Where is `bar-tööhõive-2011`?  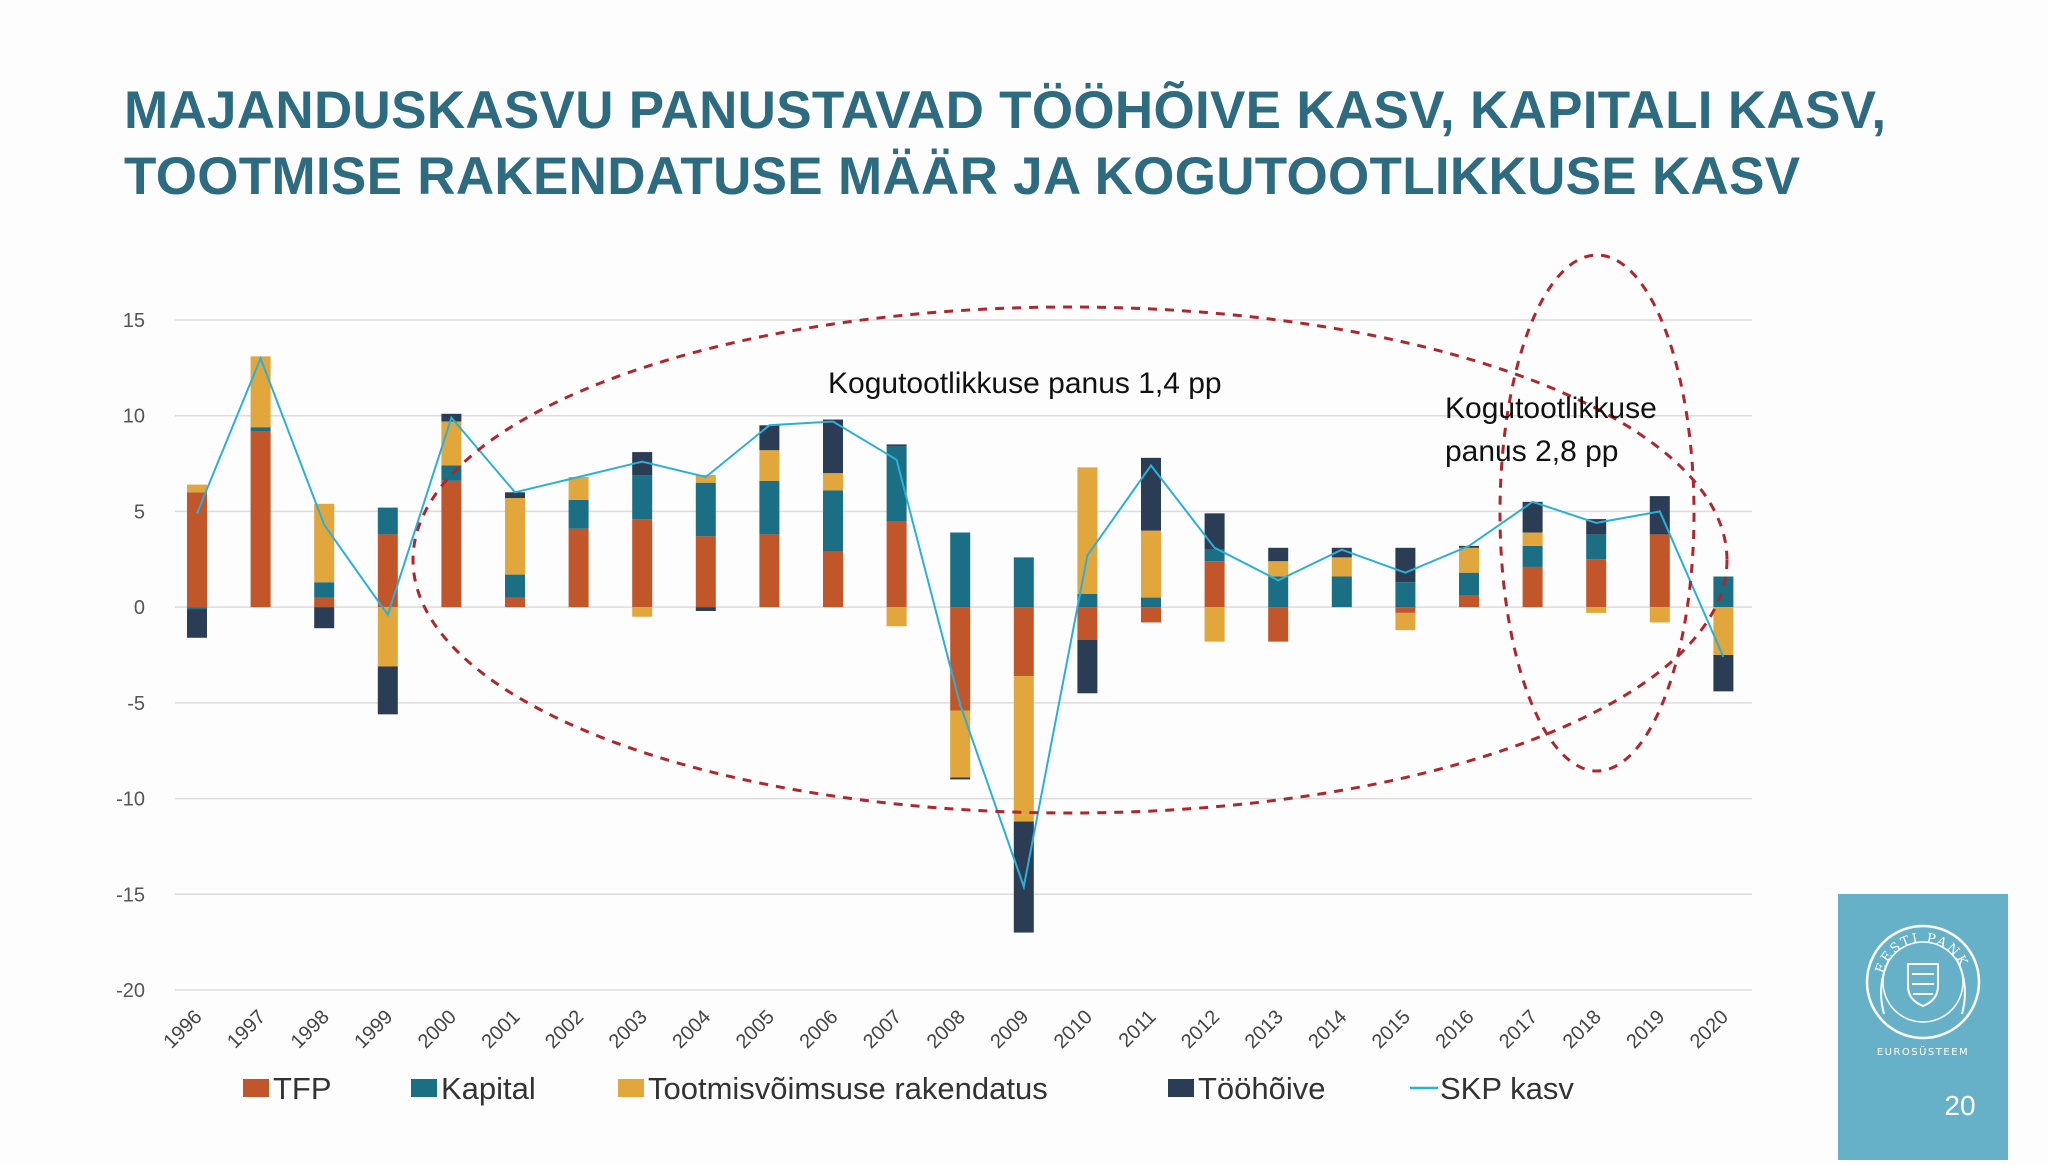 bar-tööhõive-2011 is located at coordinates (1151, 494).